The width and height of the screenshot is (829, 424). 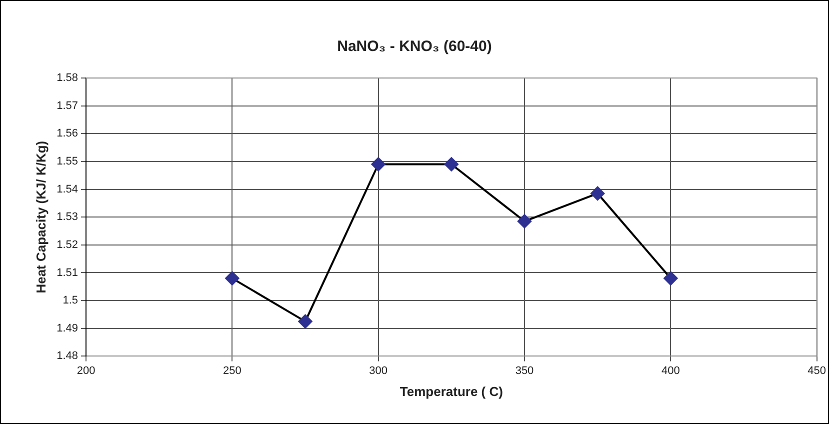 What do you see at coordinates (67, 161) in the screenshot?
I see `y-tick-label: 1.55` at bounding box center [67, 161].